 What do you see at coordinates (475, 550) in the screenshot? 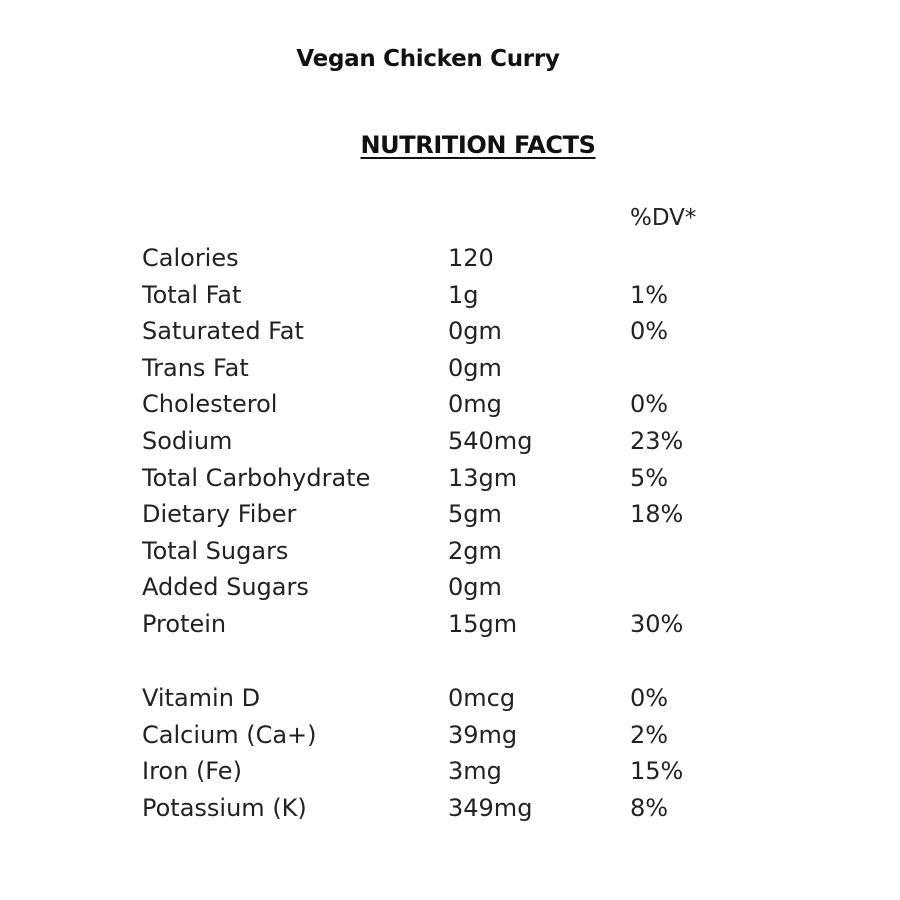
I see `nutrient-amount: 2gm` at bounding box center [475, 550].